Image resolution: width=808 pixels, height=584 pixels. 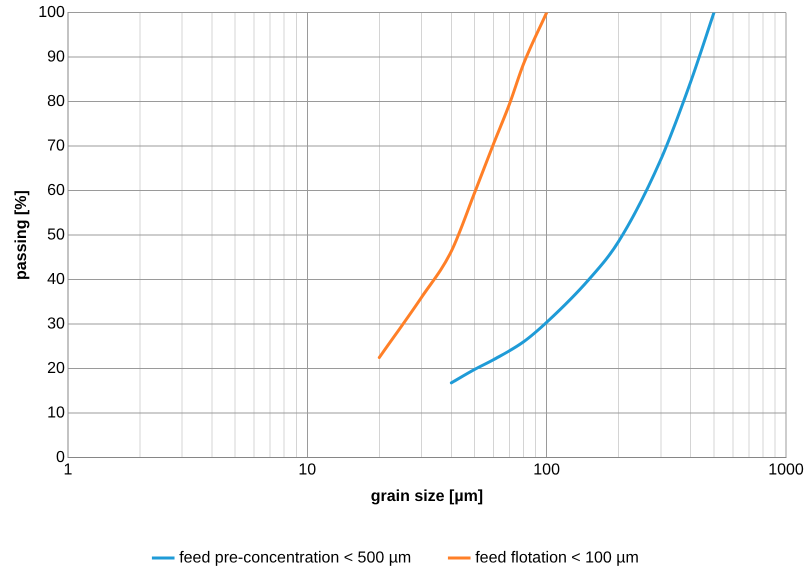 I want to click on legend-label: feed flotation < 100 µm, so click(x=557, y=557).